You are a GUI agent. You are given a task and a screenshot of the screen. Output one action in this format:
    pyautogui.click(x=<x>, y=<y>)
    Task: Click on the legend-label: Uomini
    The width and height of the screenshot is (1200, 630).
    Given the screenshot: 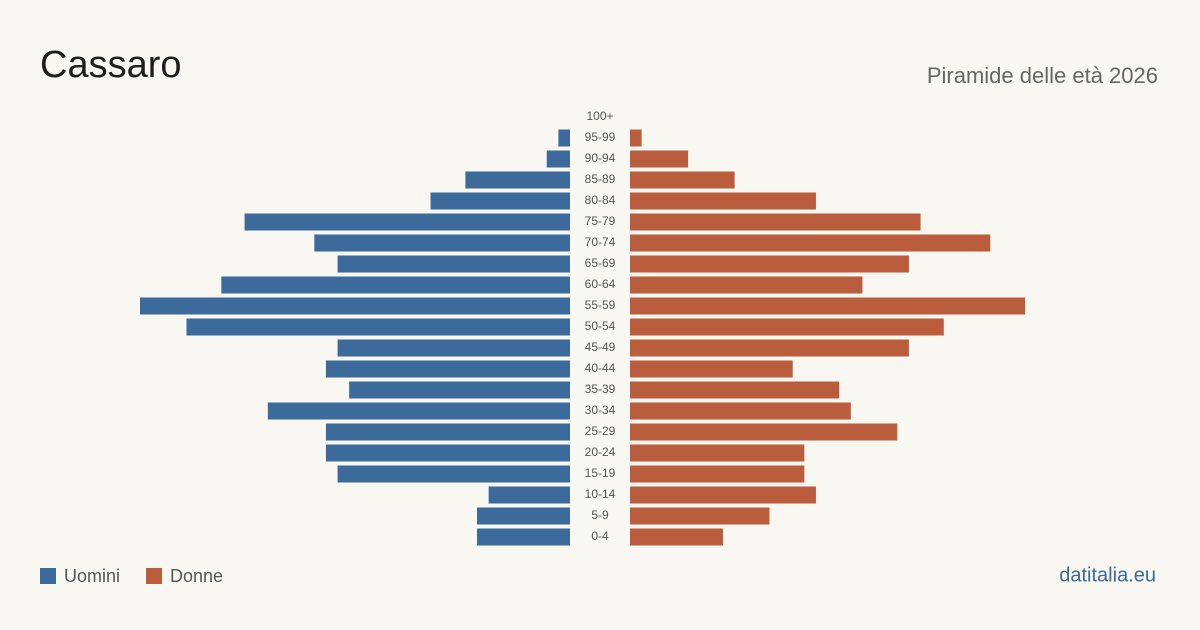 What is the action you would take?
    pyautogui.click(x=92, y=576)
    